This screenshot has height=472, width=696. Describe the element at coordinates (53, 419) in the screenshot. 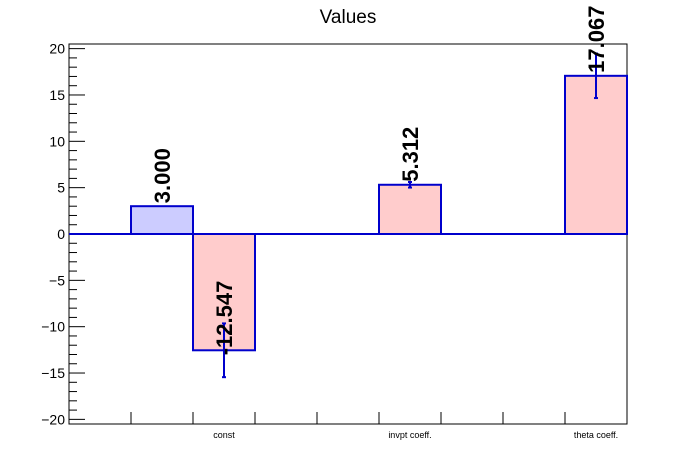

I see `y-tick-label: −20` at that location.